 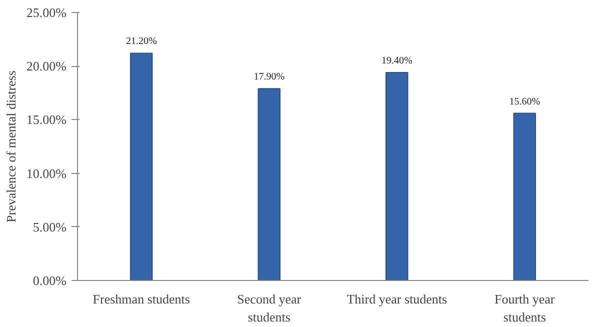 What do you see at coordinates (525, 308) in the screenshot?
I see `x-tick-label: Fourth year students` at bounding box center [525, 308].